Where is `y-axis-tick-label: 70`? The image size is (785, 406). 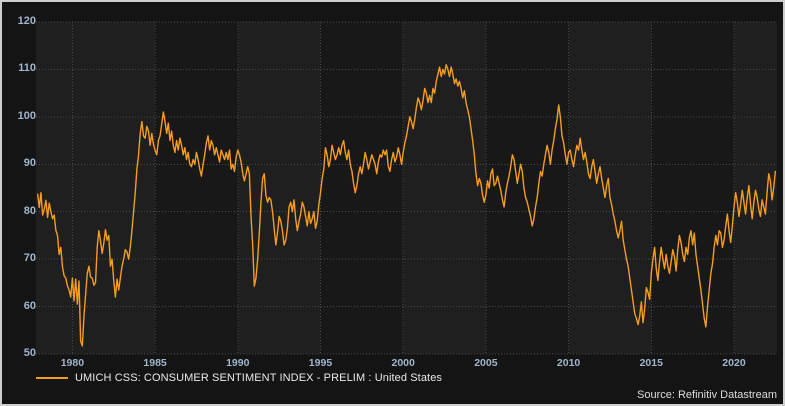
y-axis-tick-label: 70 is located at coordinates (29, 258).